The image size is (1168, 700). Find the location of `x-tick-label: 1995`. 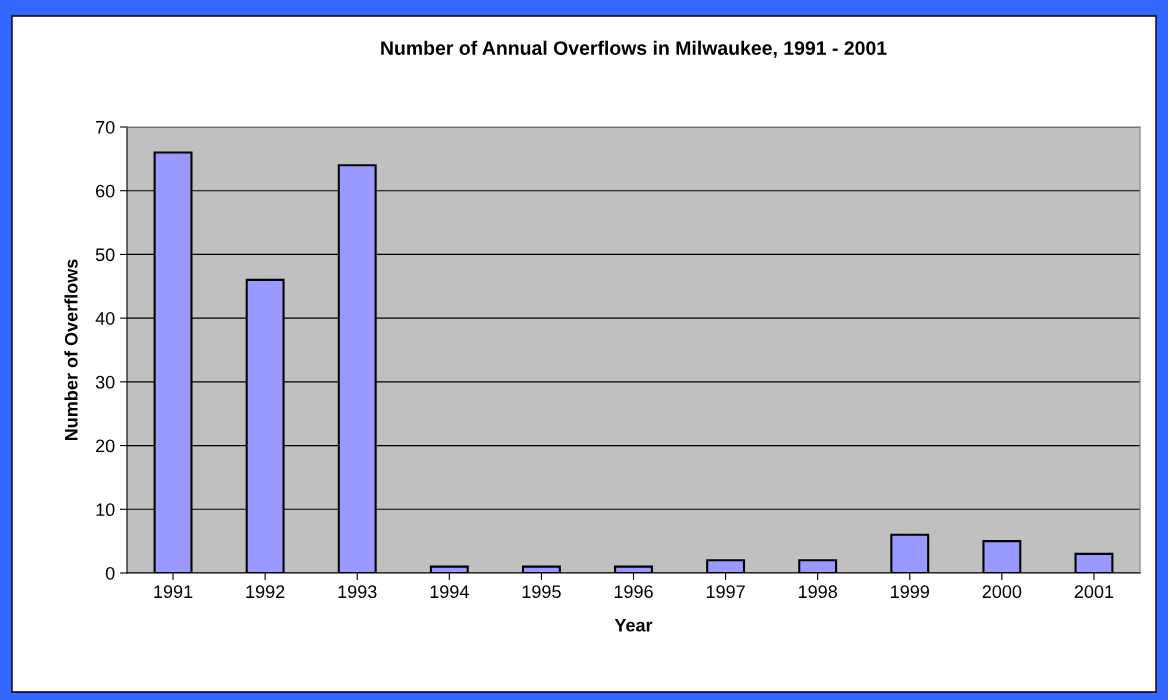

x-tick-label: 1995 is located at coordinates (541, 592).